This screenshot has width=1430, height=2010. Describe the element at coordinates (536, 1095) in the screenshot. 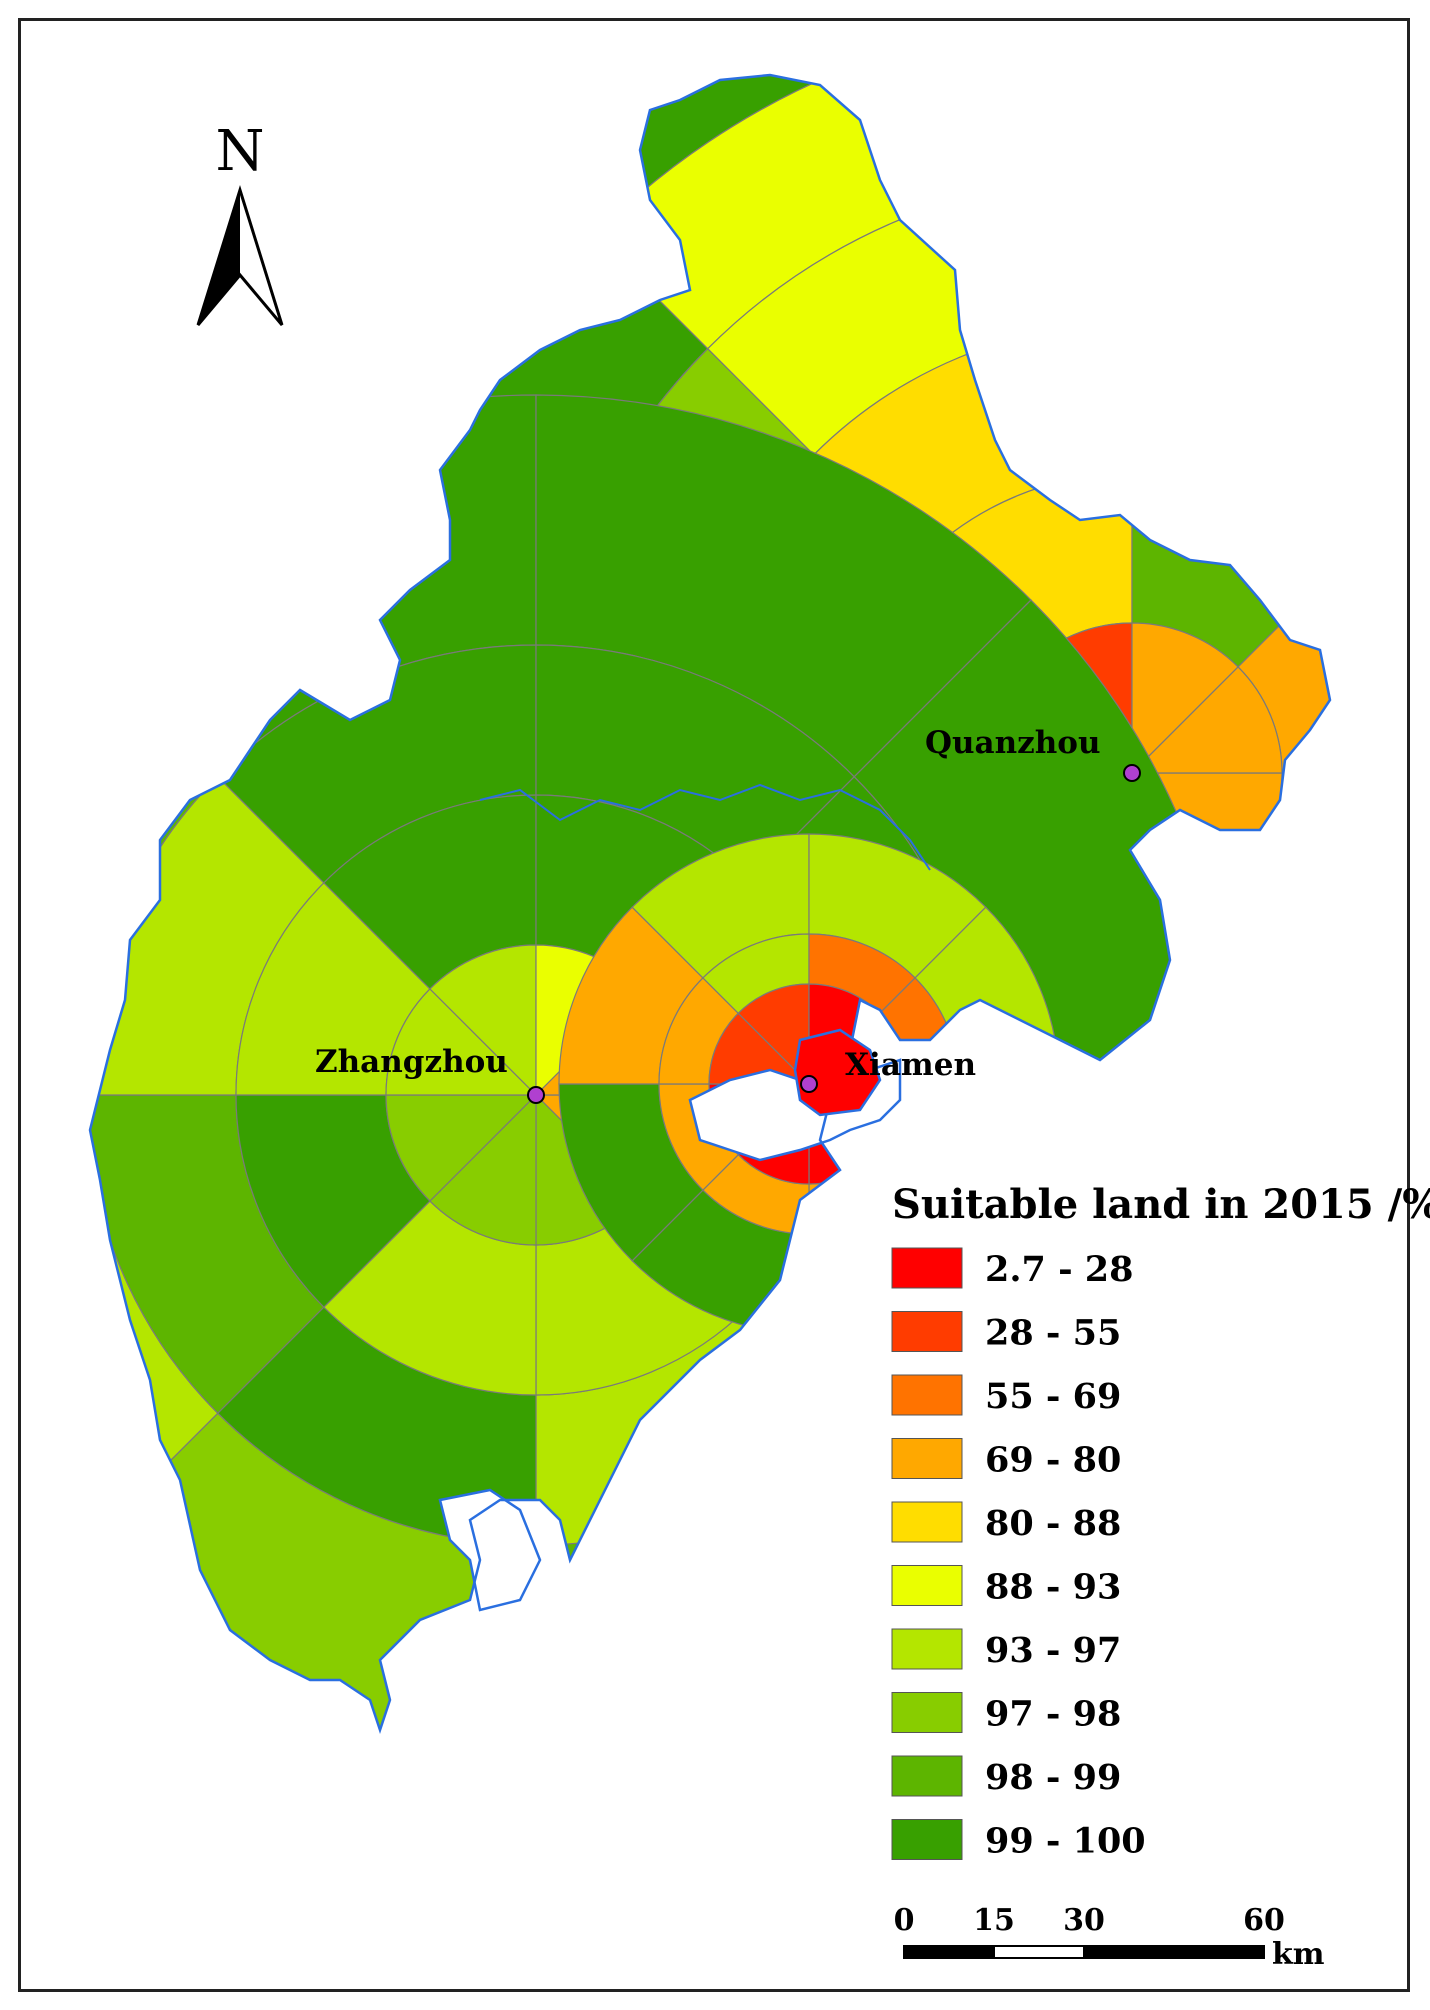

I see `zhangzhou-marker` at that location.